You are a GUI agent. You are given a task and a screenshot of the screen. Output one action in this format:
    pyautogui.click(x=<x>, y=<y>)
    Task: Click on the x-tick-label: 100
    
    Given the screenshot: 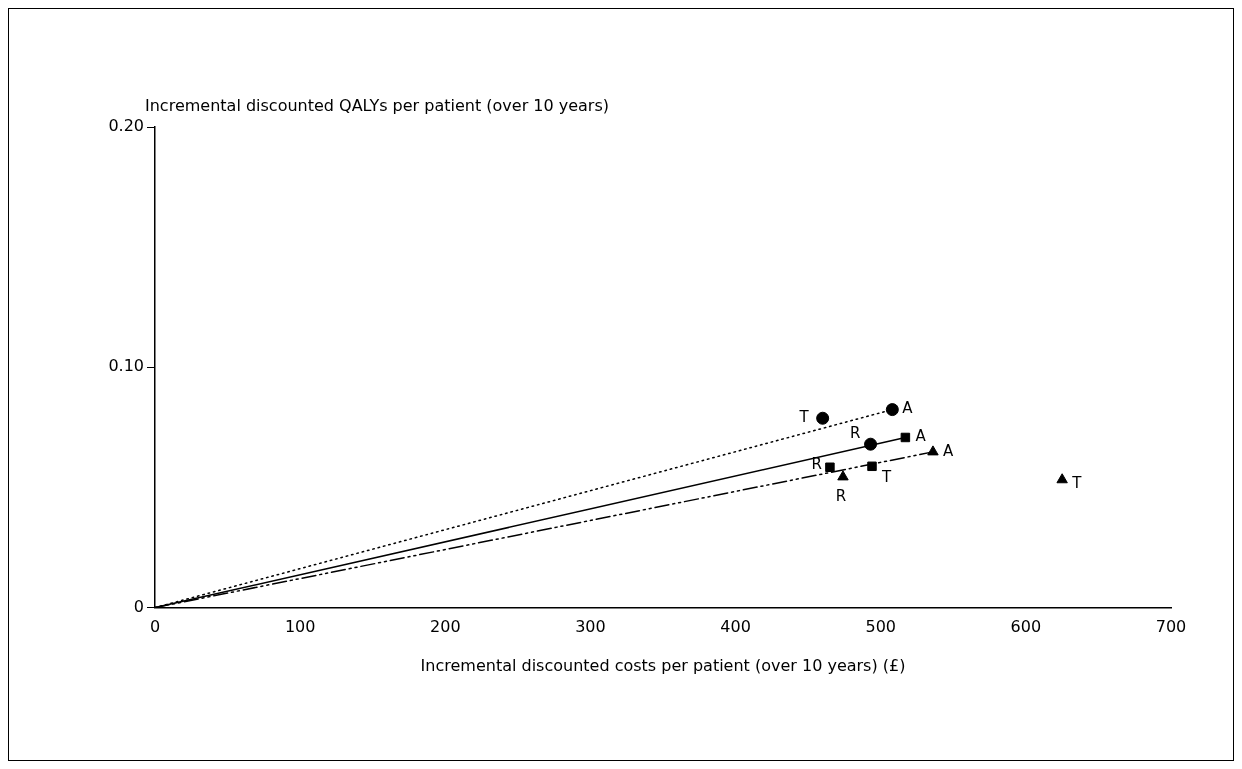 What is the action you would take?
    pyautogui.click(x=300, y=627)
    